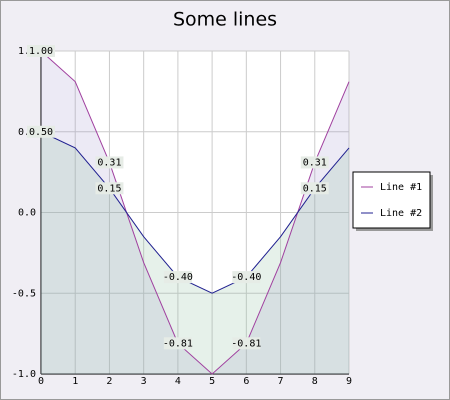 The height and width of the screenshot is (400, 450). Describe the element at coordinates (281, 381) in the screenshot. I see `x-tick-label: 7` at that location.